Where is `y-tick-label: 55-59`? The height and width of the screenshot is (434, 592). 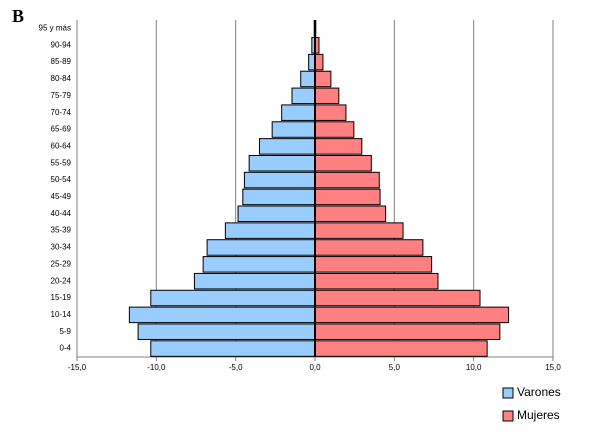 y-tick-label: 55-59 is located at coordinates (61, 162).